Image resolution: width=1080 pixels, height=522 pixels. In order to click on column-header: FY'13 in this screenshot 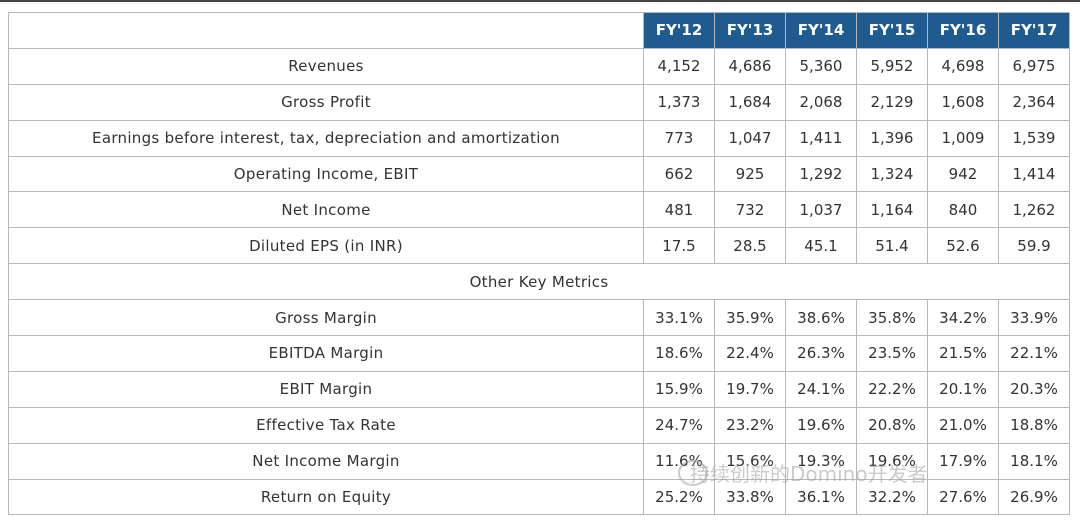, I will do `click(750, 30)`.